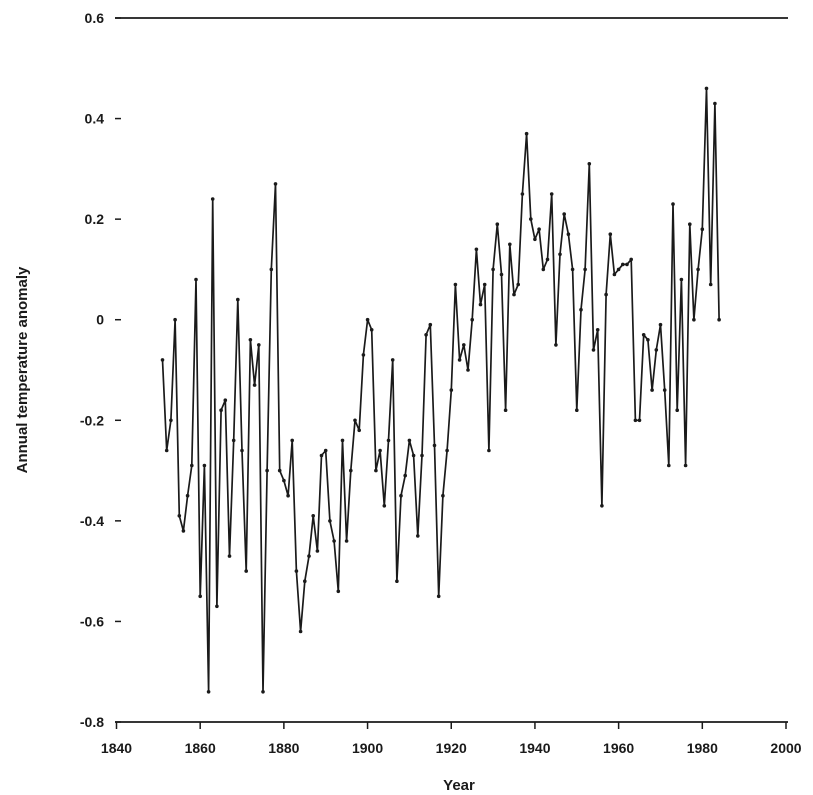 The height and width of the screenshot is (795, 813). I want to click on y-tick-label: -0.8, so click(92, 722).